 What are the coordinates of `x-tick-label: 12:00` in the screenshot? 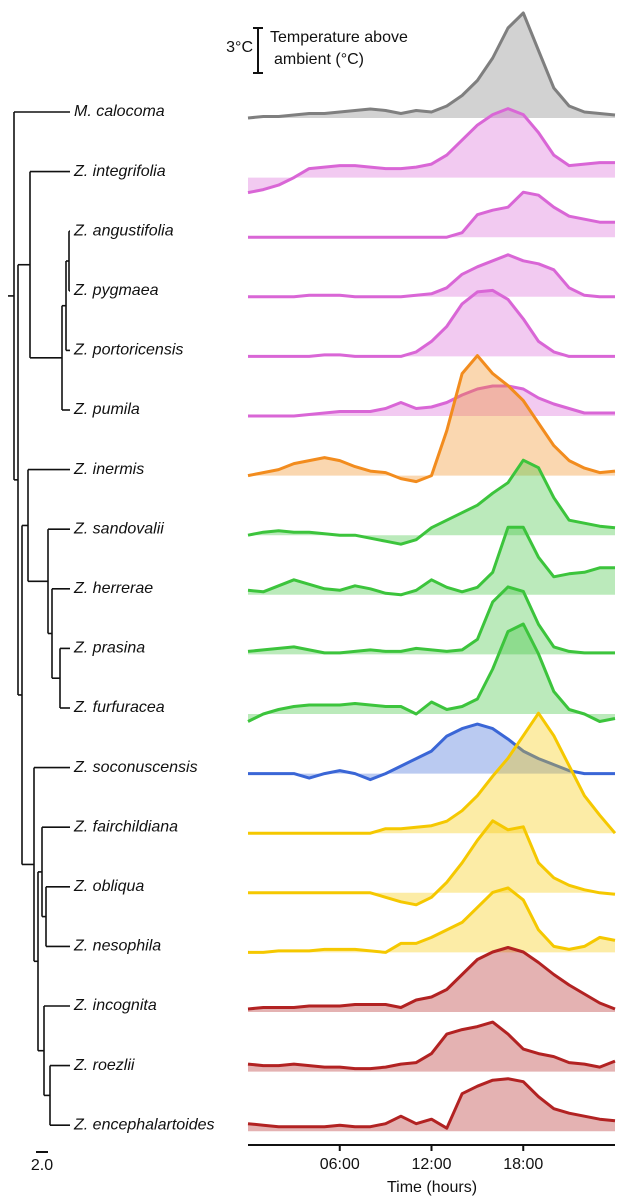 It's located at (431, 1164).